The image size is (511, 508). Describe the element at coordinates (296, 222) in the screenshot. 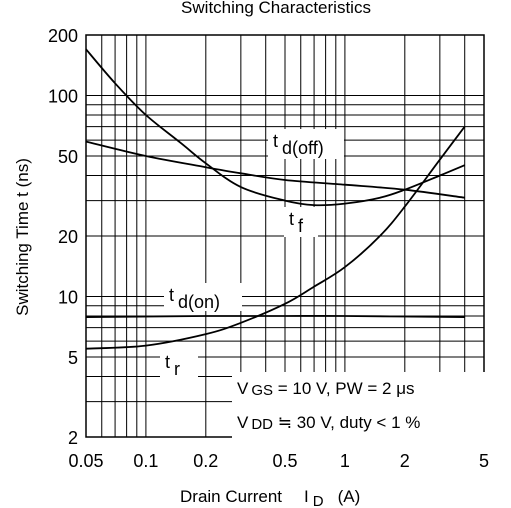

I see `svg-text: tf` at that location.